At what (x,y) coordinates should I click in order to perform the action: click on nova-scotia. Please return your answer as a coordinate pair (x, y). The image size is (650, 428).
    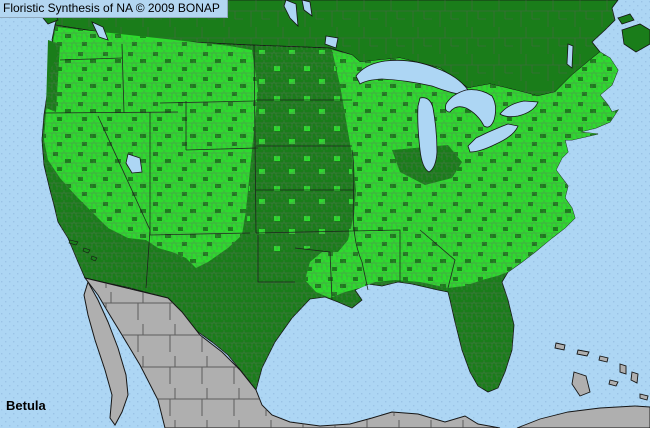
    Looking at the image, I should click on (635, 38).